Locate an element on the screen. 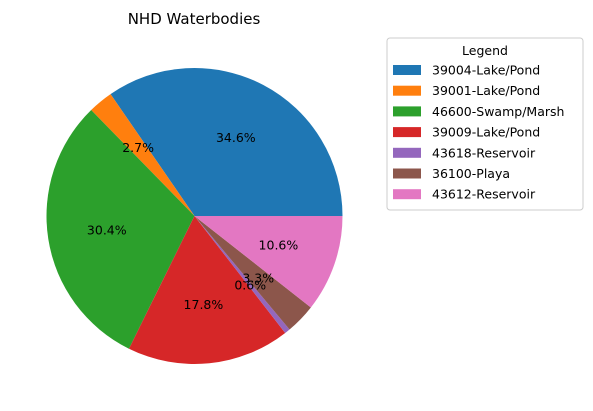 The image size is (593, 411). pie-percent-label-6: 10.6% is located at coordinates (279, 245).